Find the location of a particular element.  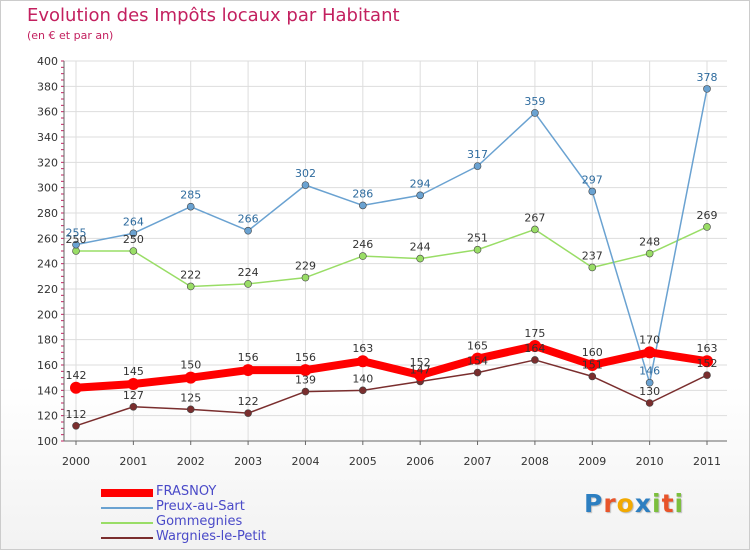

data-label-frasnoy: 142 is located at coordinates (76, 375).